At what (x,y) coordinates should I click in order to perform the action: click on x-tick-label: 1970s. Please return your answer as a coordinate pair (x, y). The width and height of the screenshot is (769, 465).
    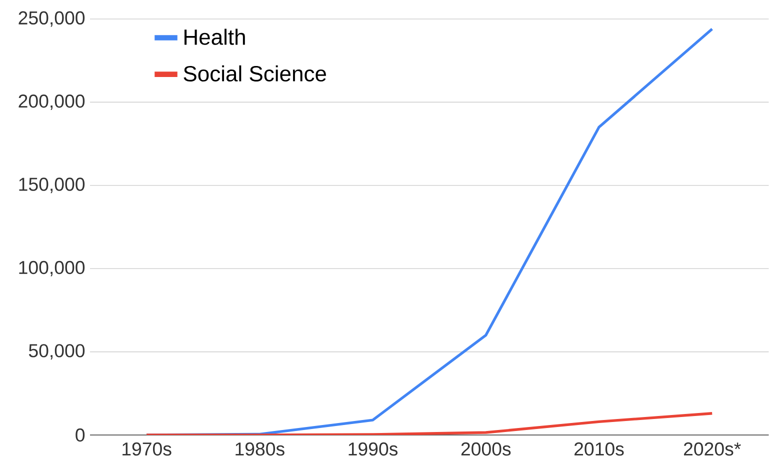
    Looking at the image, I should click on (147, 449).